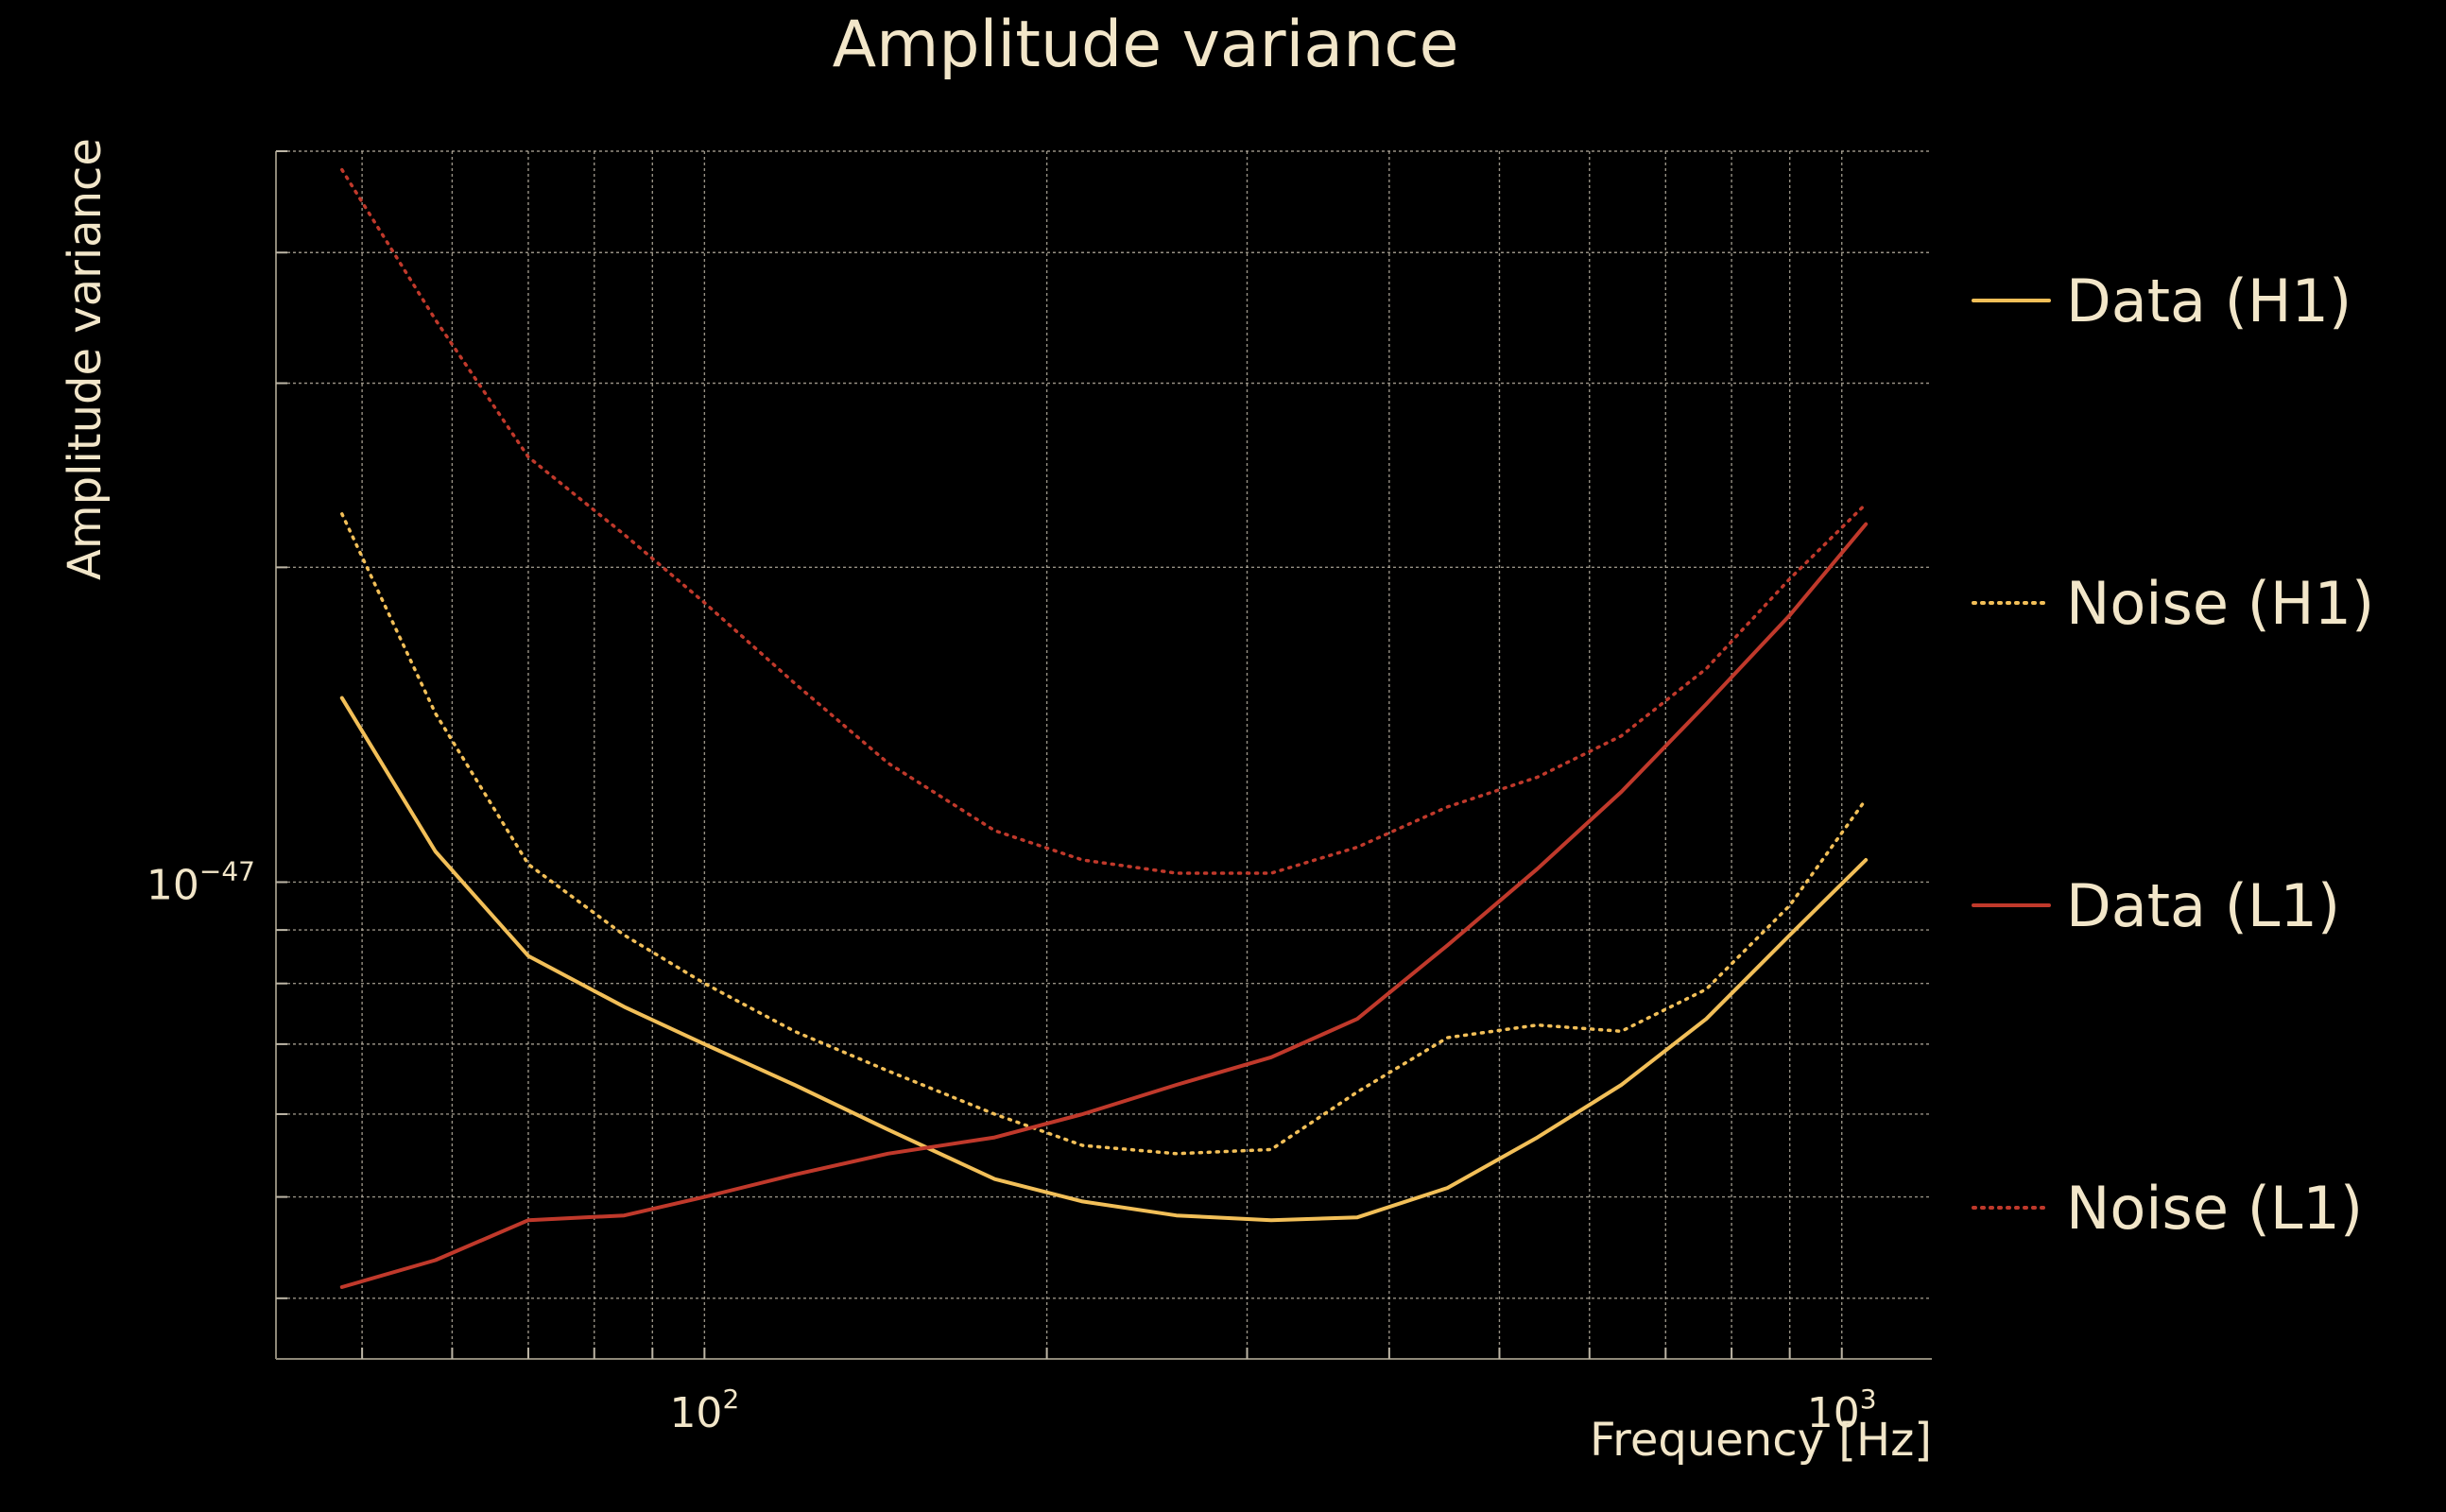 The width and height of the screenshot is (2446, 1512). I want to click on y-axis-label: Amplitude variance, so click(85, 359).